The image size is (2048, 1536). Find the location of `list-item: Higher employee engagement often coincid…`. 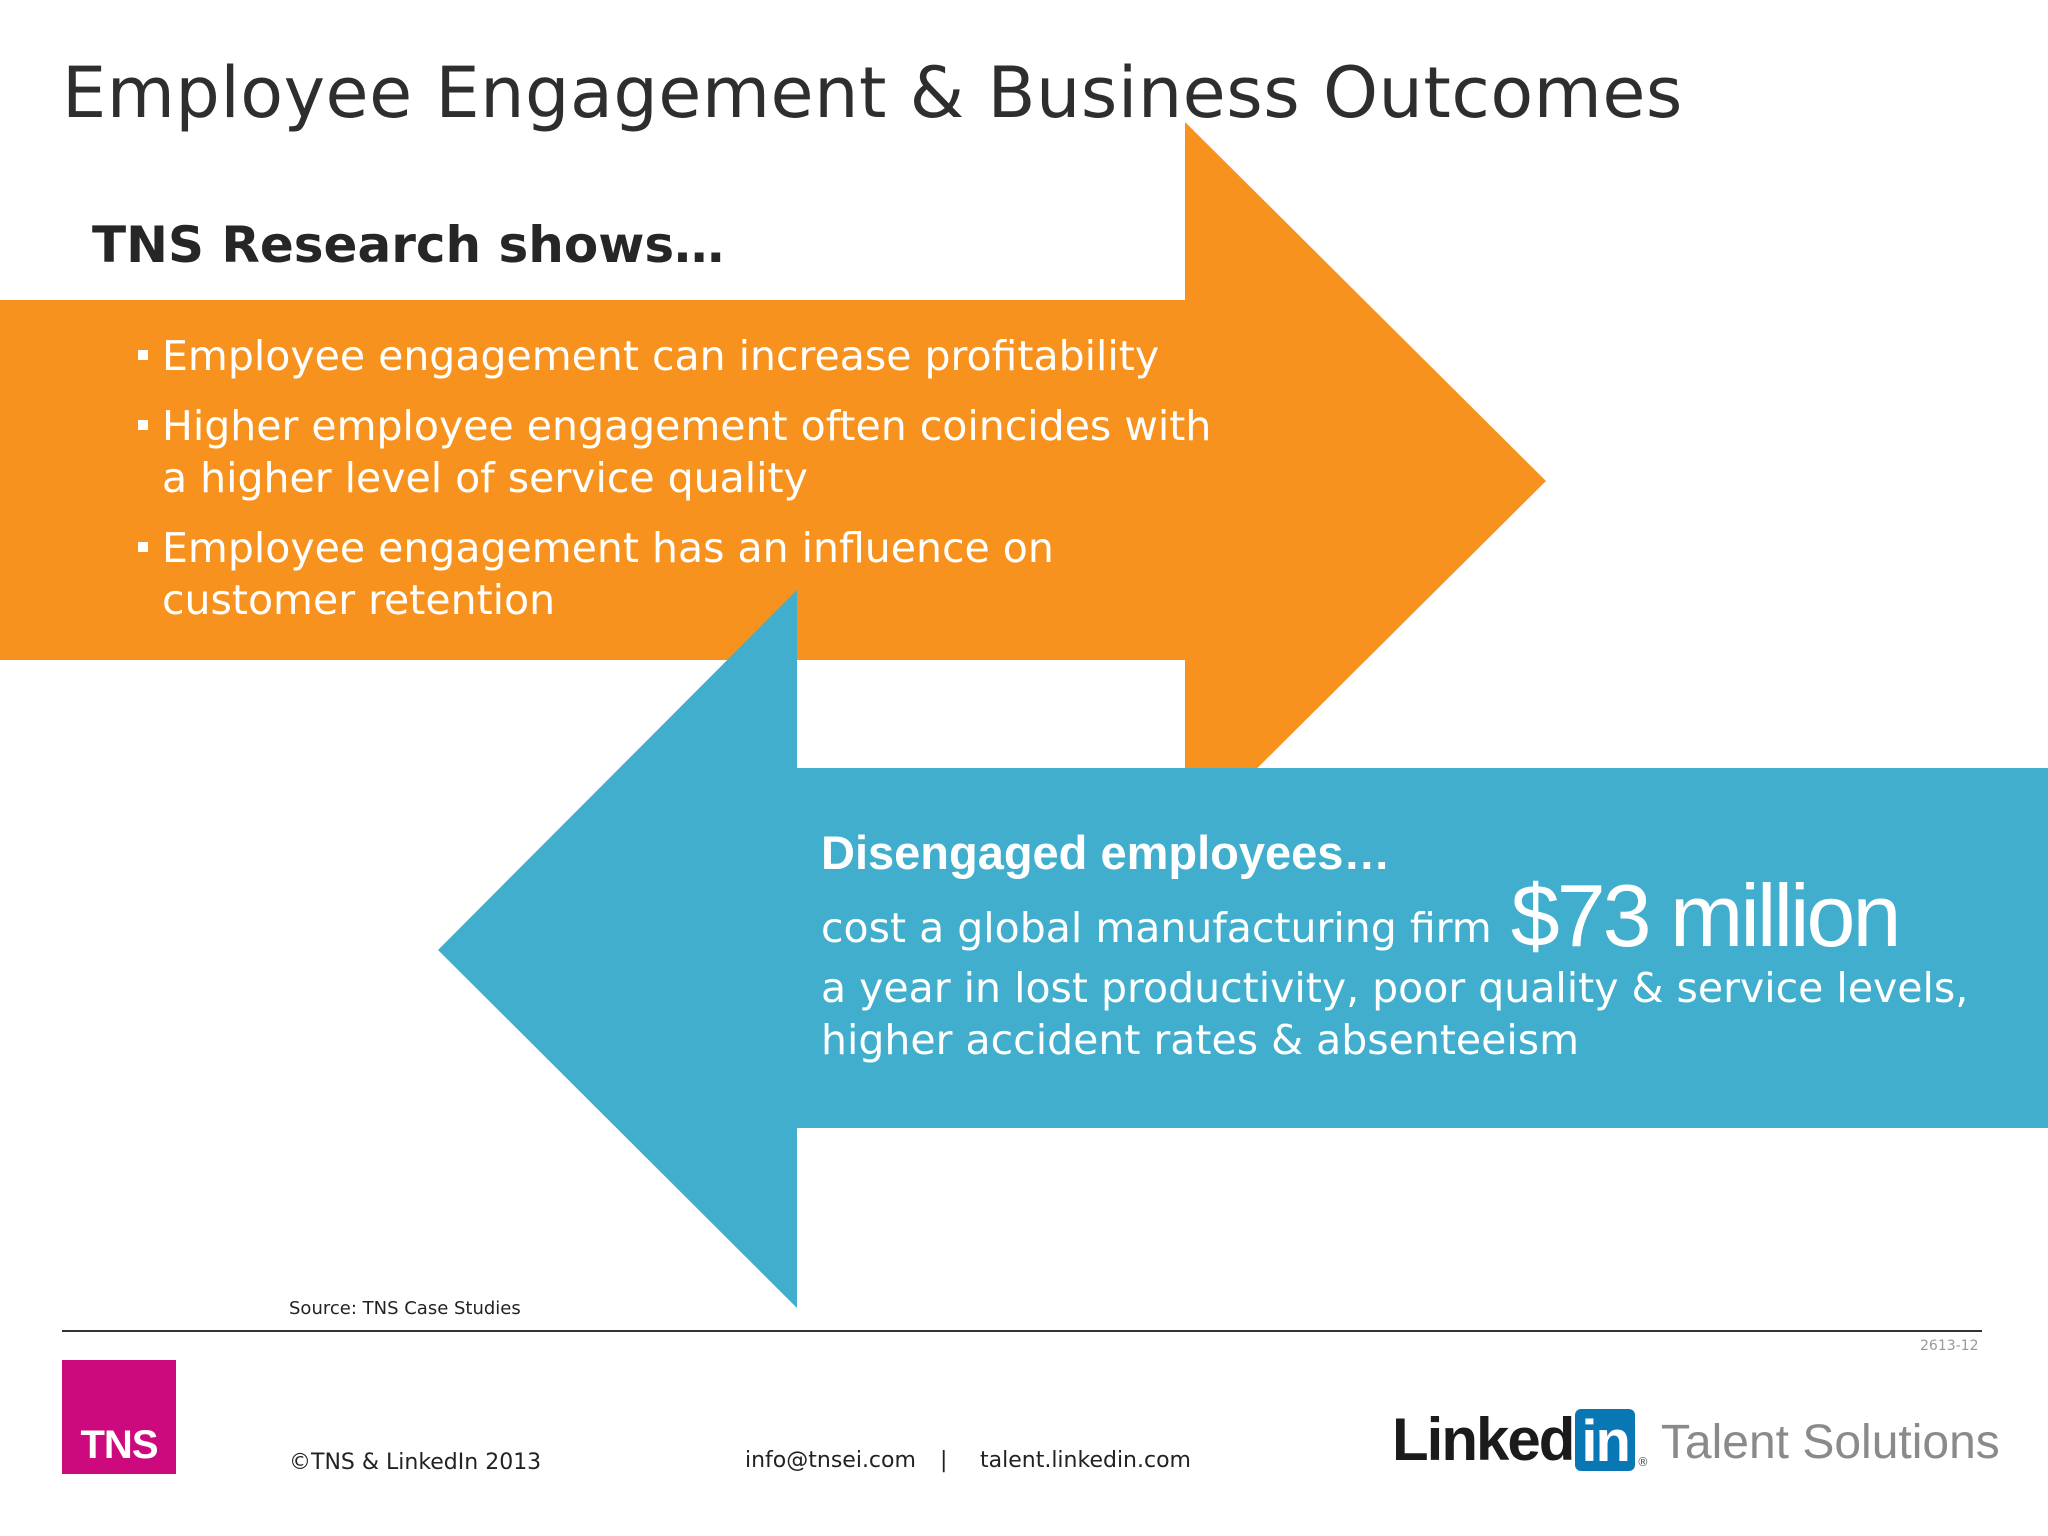

list-item: Higher employee engagement often coincid… is located at coordinates (688, 452).